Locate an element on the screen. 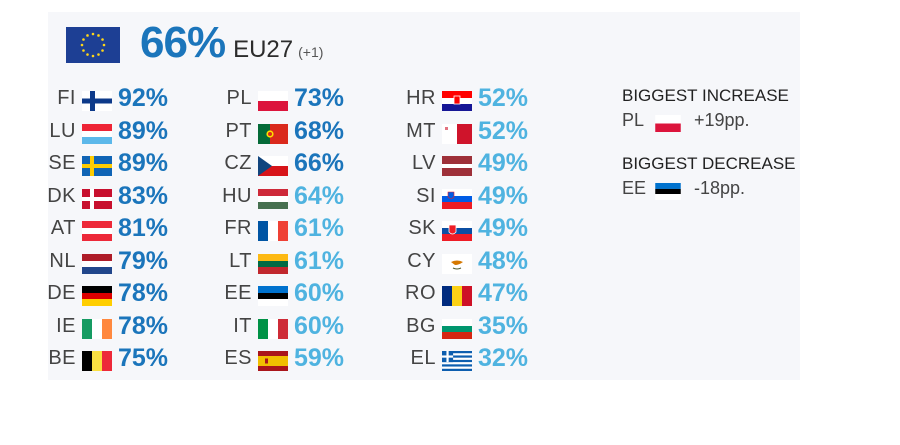  country-code: BG is located at coordinates (421, 325).